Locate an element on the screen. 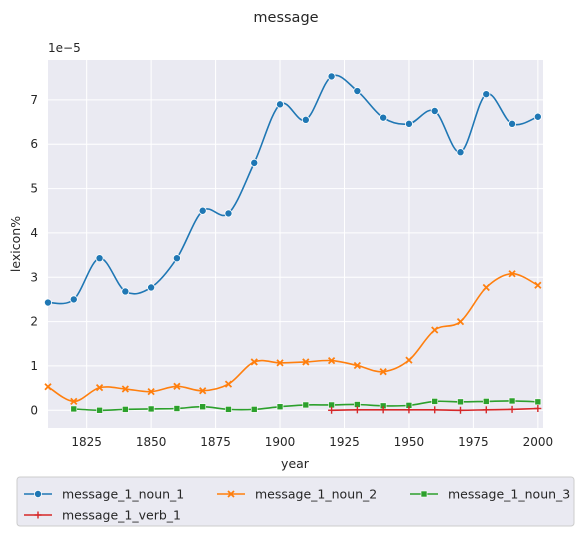 The image size is (583, 537). y-tick-label: 4 is located at coordinates (34, 233).